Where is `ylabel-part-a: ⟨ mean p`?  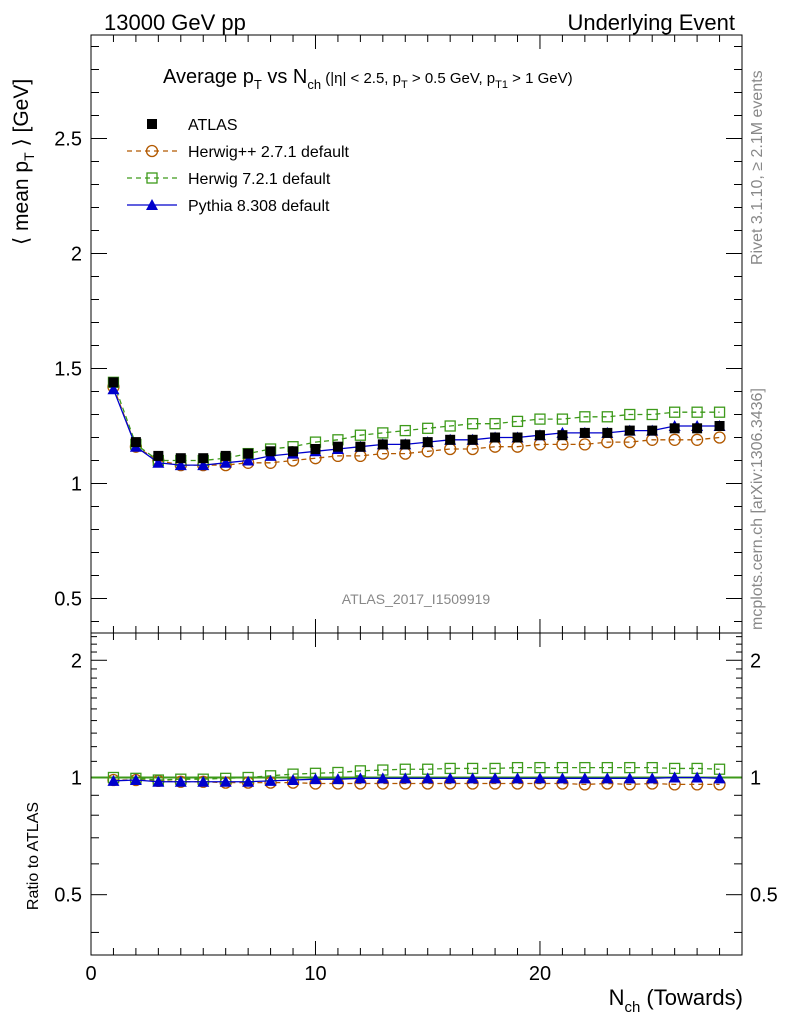 ylabel-part-a: ⟨ mean p is located at coordinates (21, 203).